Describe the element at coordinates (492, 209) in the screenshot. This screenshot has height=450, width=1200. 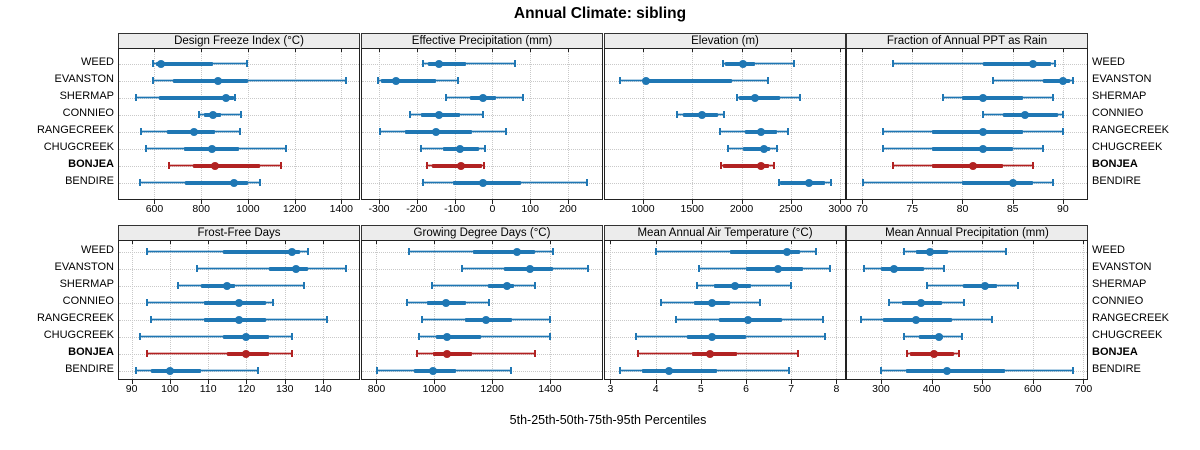
I see `axis-tick-label: 0` at that location.